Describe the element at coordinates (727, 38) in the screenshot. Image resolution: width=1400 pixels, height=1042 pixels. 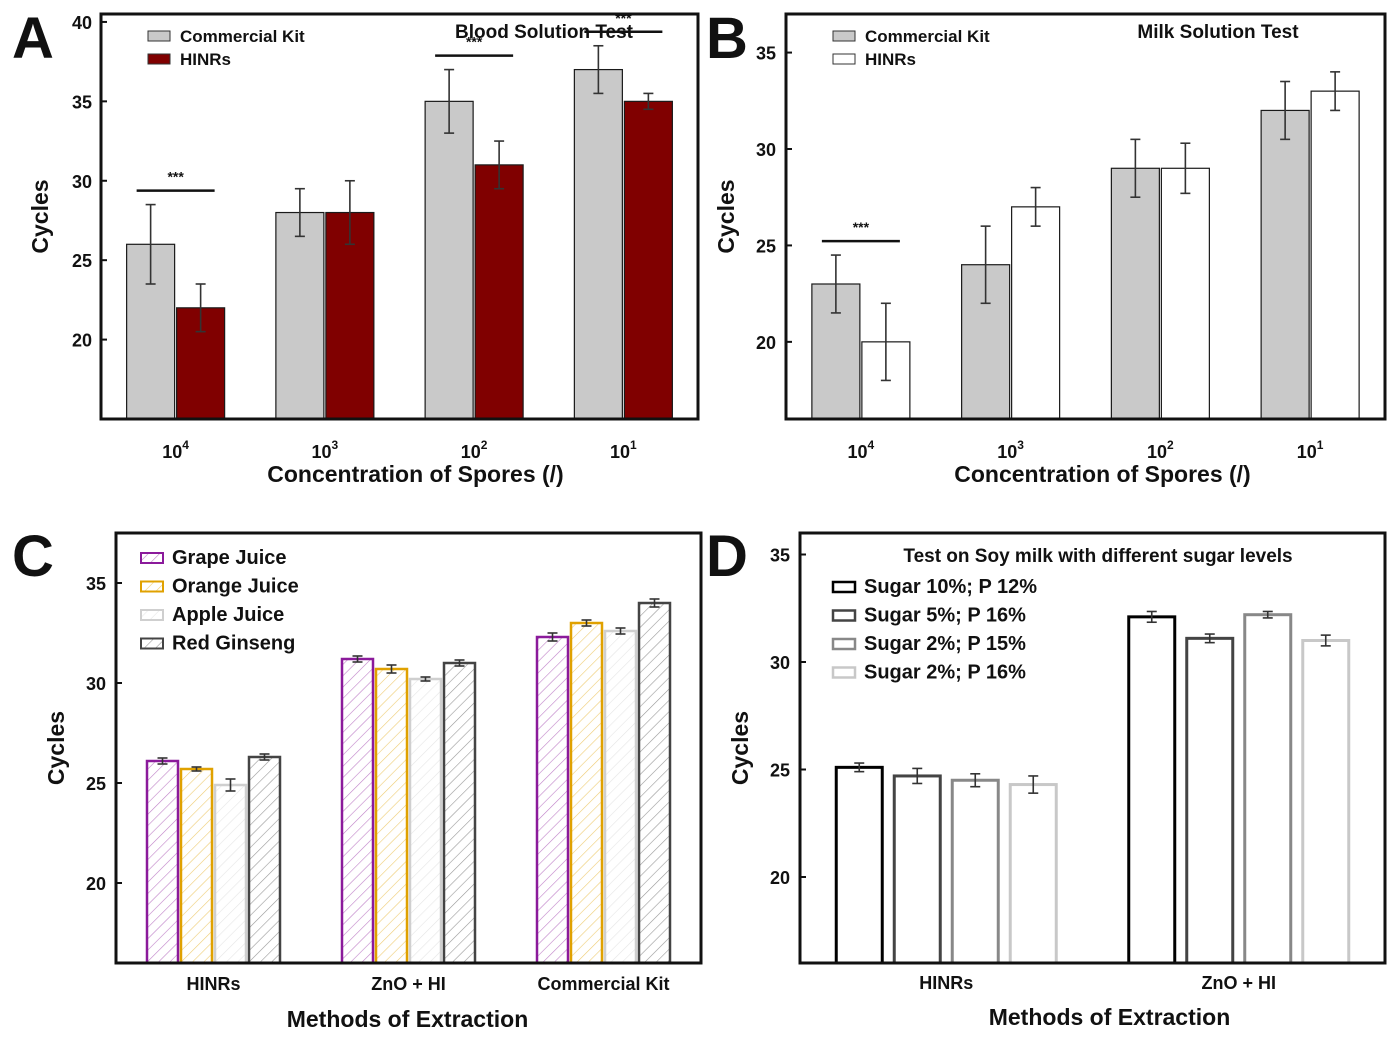
I see `panel-label: B` at that location.